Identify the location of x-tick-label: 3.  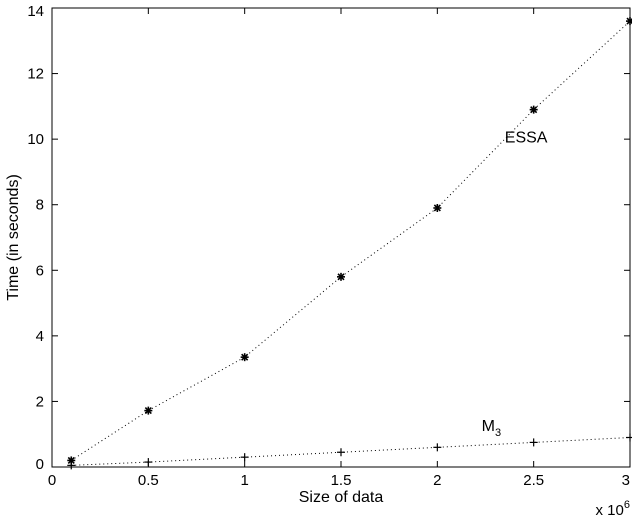
(626, 480).